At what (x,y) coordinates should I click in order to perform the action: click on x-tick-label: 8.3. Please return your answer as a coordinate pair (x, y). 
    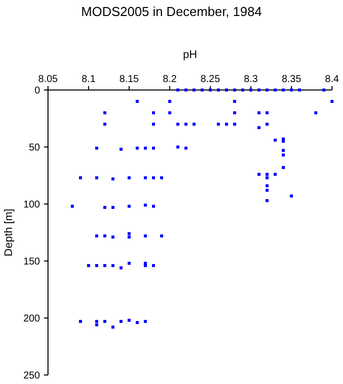
    Looking at the image, I should click on (251, 79).